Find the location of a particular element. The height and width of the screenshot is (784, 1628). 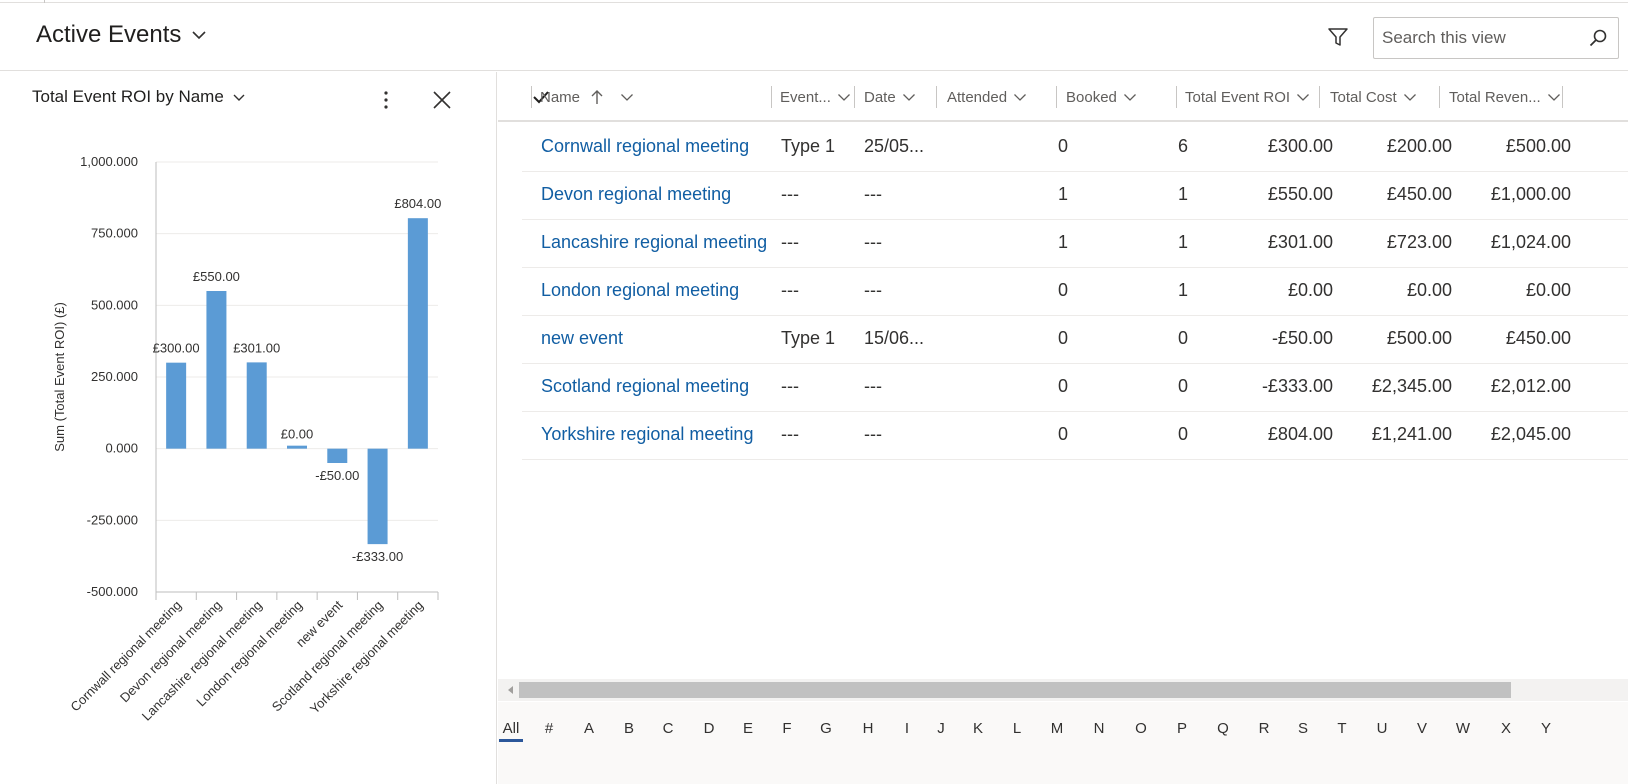

jump-letter: Y is located at coordinates (1545, 728).